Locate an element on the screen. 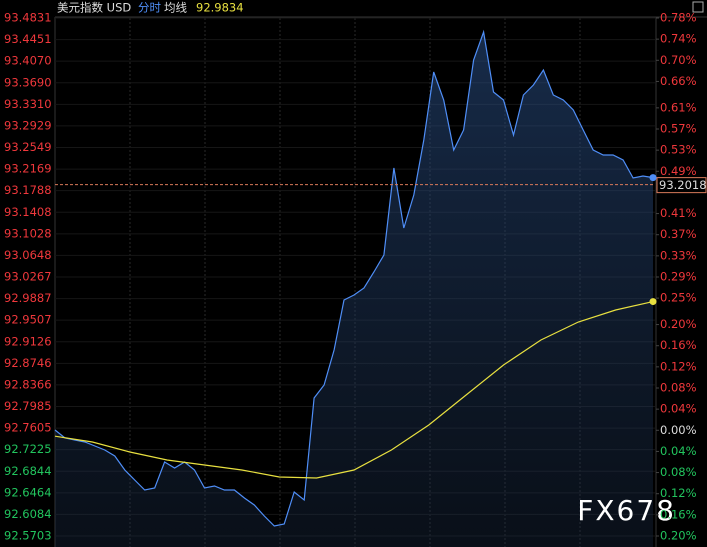 This screenshot has height=547, width=707. y-tick-label: 92.7225 is located at coordinates (28, 449).